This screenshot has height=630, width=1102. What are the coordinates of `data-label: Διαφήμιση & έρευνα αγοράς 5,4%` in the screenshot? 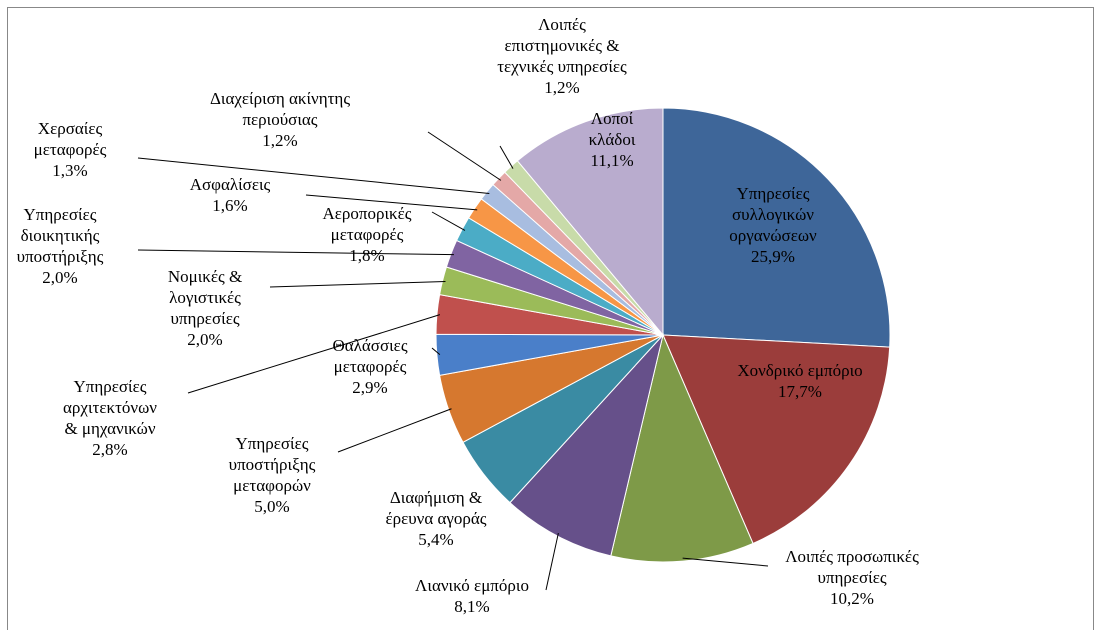 It's located at (435, 518).